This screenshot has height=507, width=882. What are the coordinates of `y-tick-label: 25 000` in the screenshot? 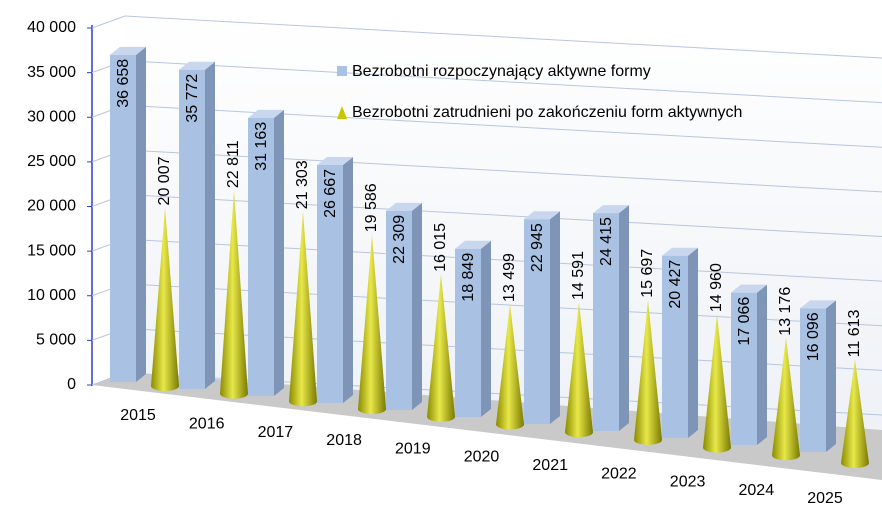 It's located at (51, 161).